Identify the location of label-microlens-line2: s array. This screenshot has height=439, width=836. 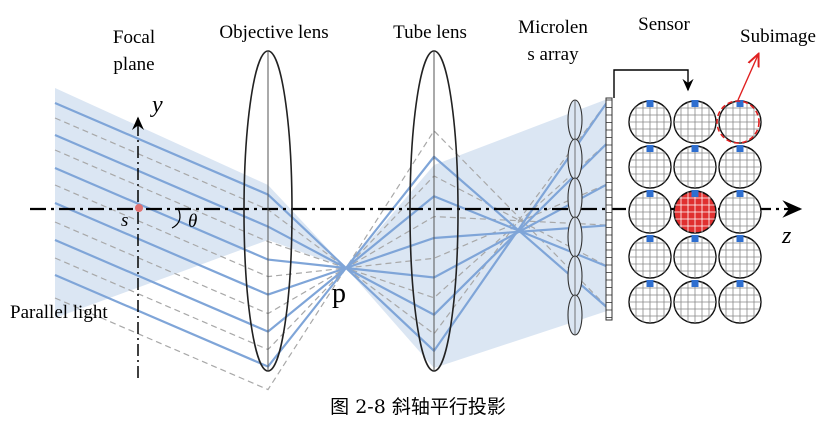
(553, 54).